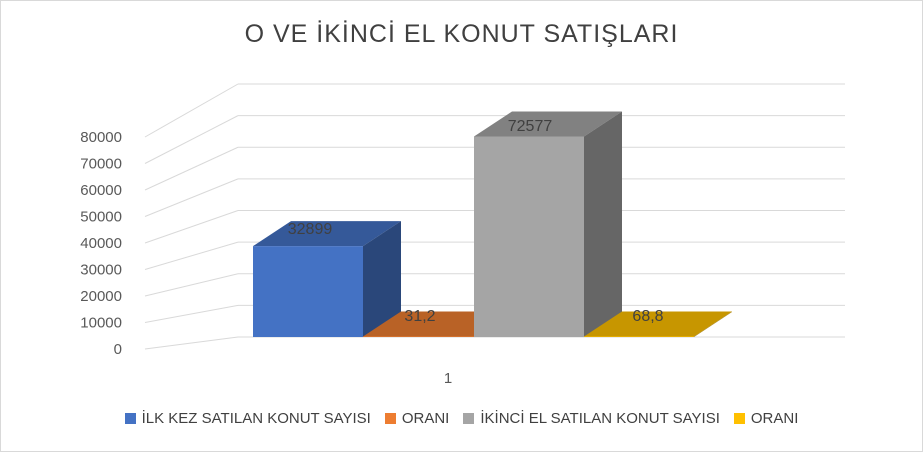  I want to click on chart-title: O VE İKİNCİ EL KONUT SATIŞLARI, so click(461, 34).